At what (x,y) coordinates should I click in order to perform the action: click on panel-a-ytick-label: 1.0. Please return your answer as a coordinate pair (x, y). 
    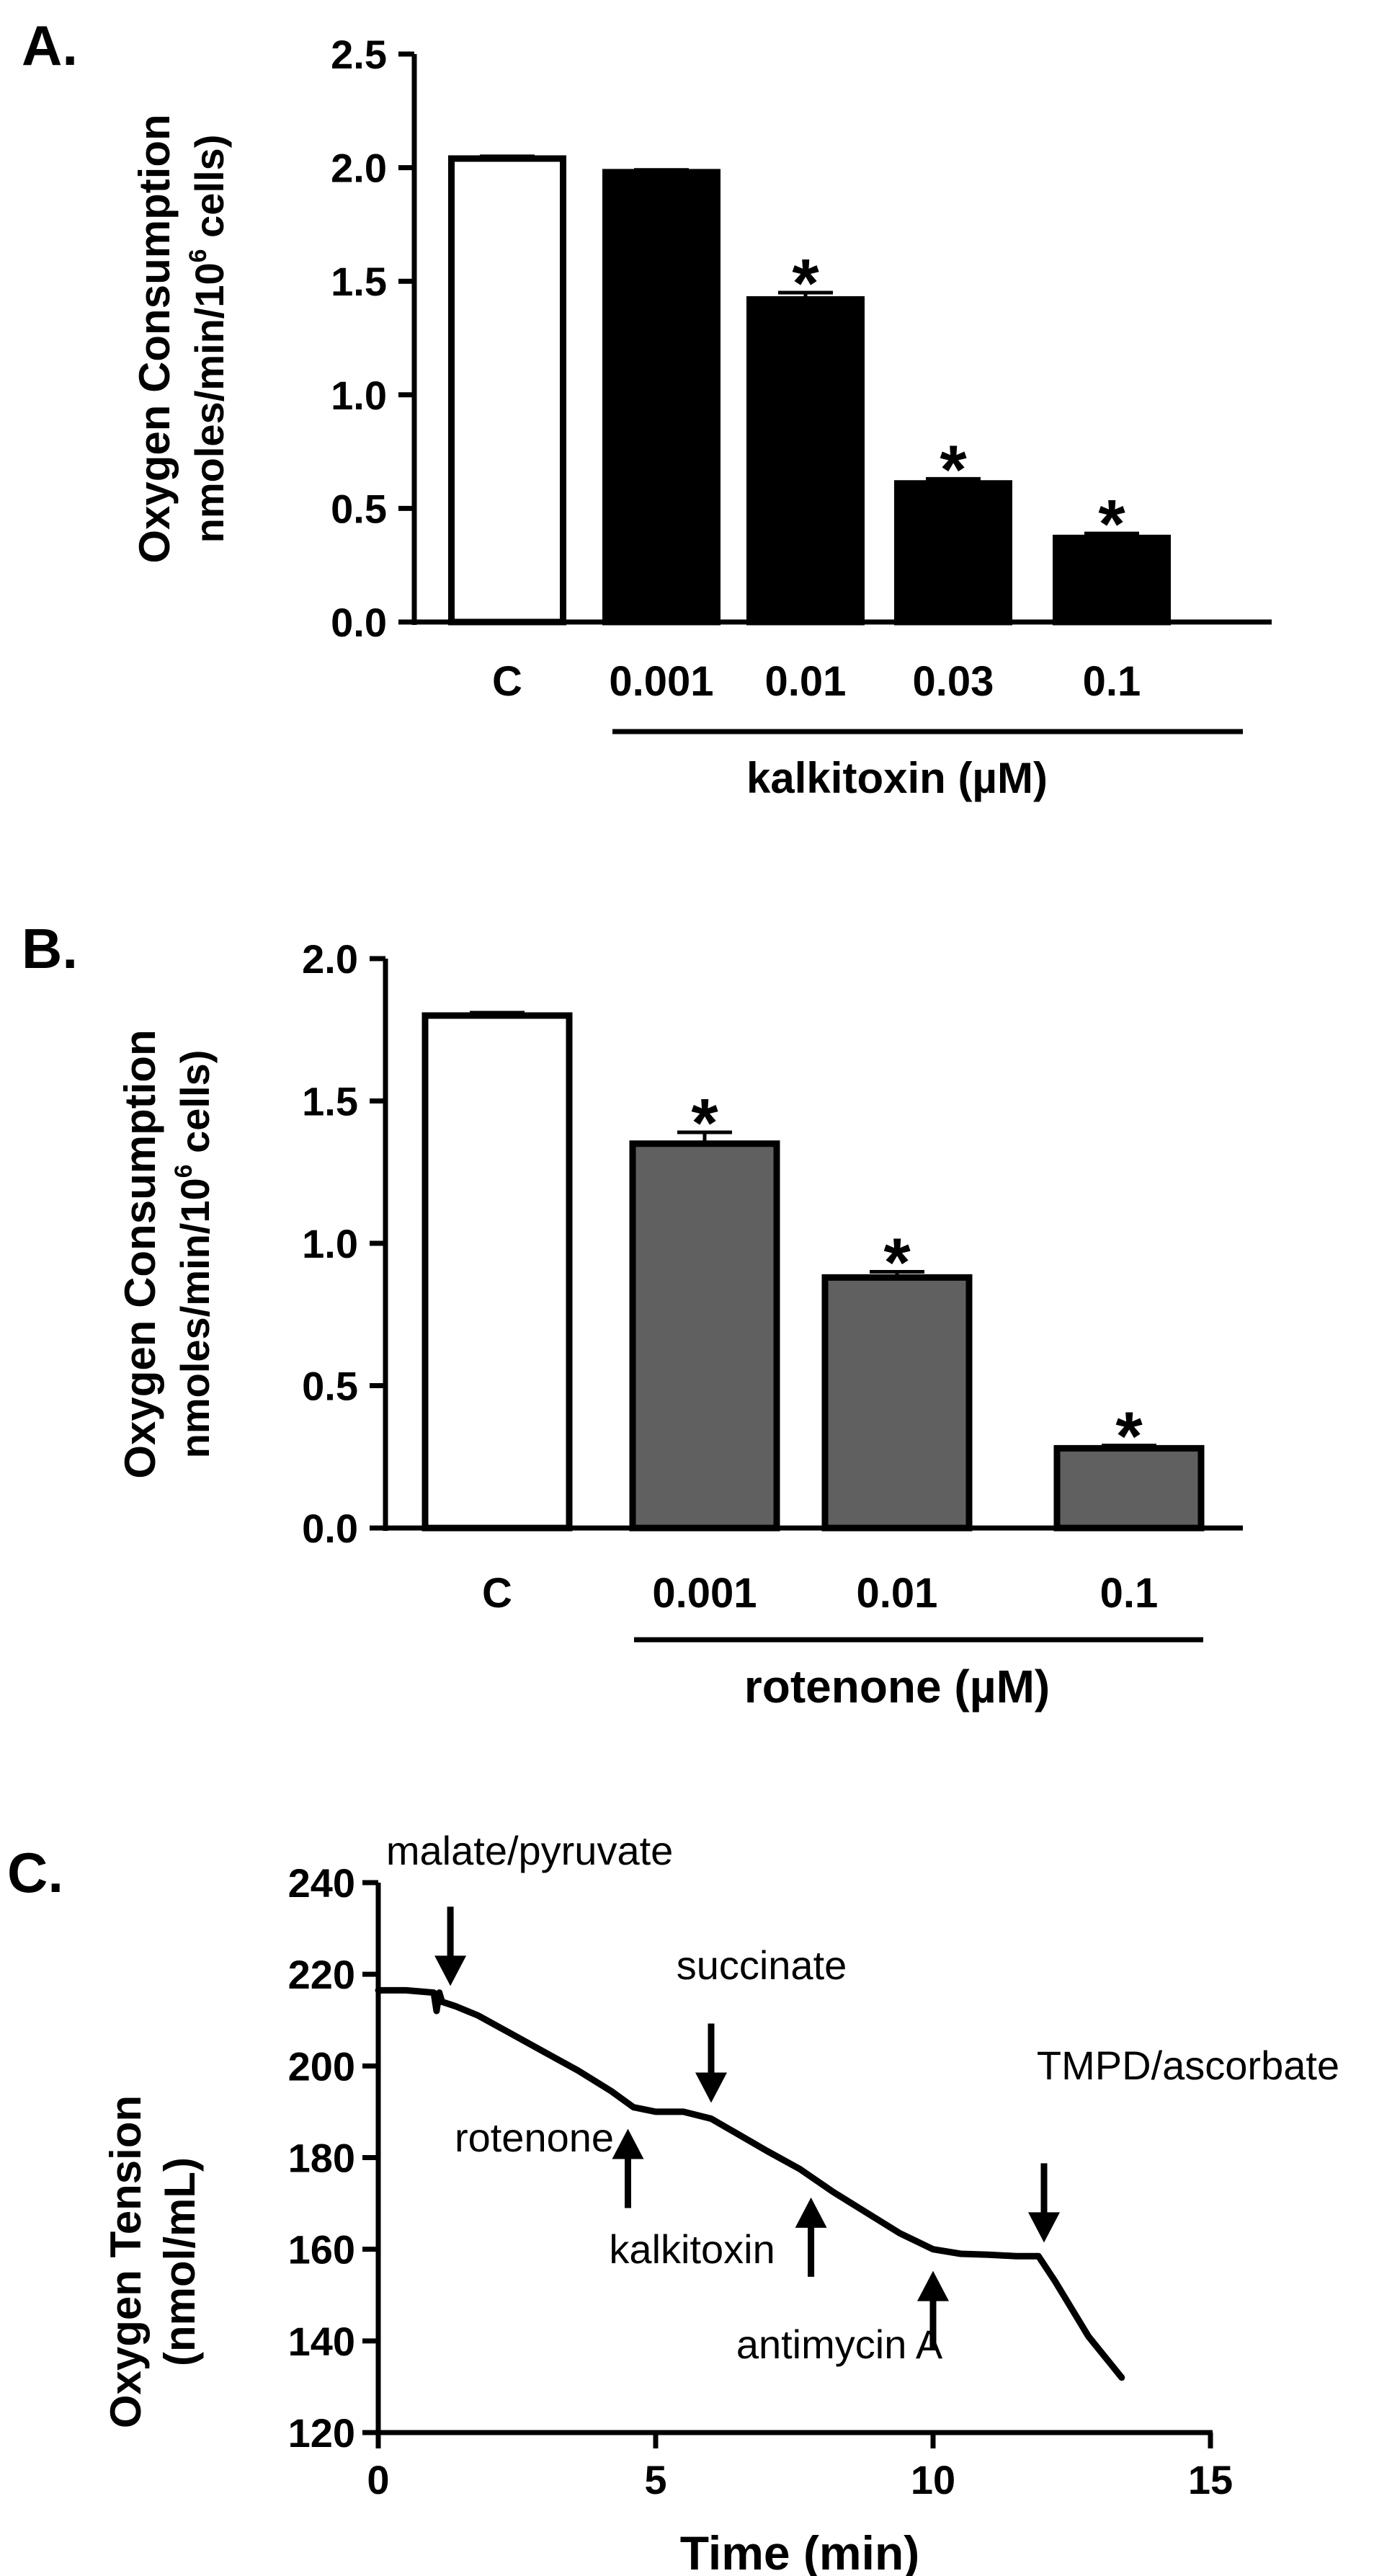
    Looking at the image, I should click on (359, 395).